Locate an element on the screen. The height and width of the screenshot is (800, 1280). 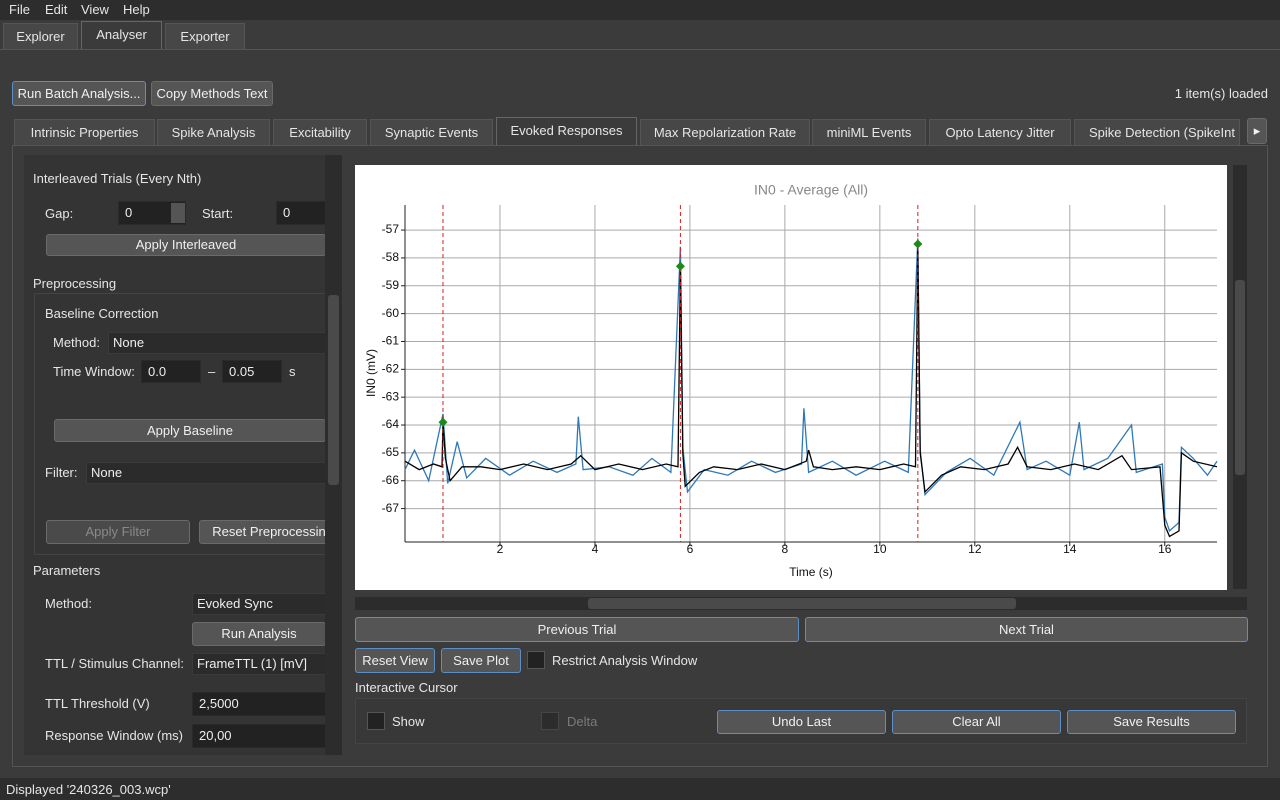
label: Gap: is located at coordinates (59, 213).